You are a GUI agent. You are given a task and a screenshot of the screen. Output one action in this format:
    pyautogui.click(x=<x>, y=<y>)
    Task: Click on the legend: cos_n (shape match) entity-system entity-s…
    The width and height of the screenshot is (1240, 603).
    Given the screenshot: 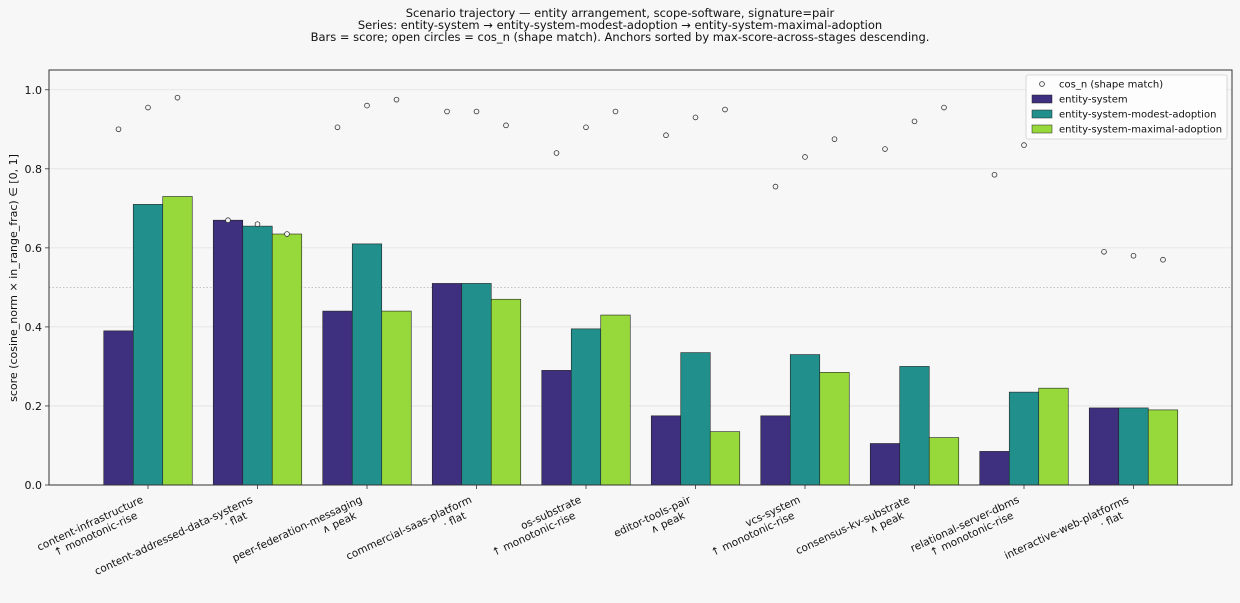 What is the action you would take?
    pyautogui.click(x=1126, y=107)
    